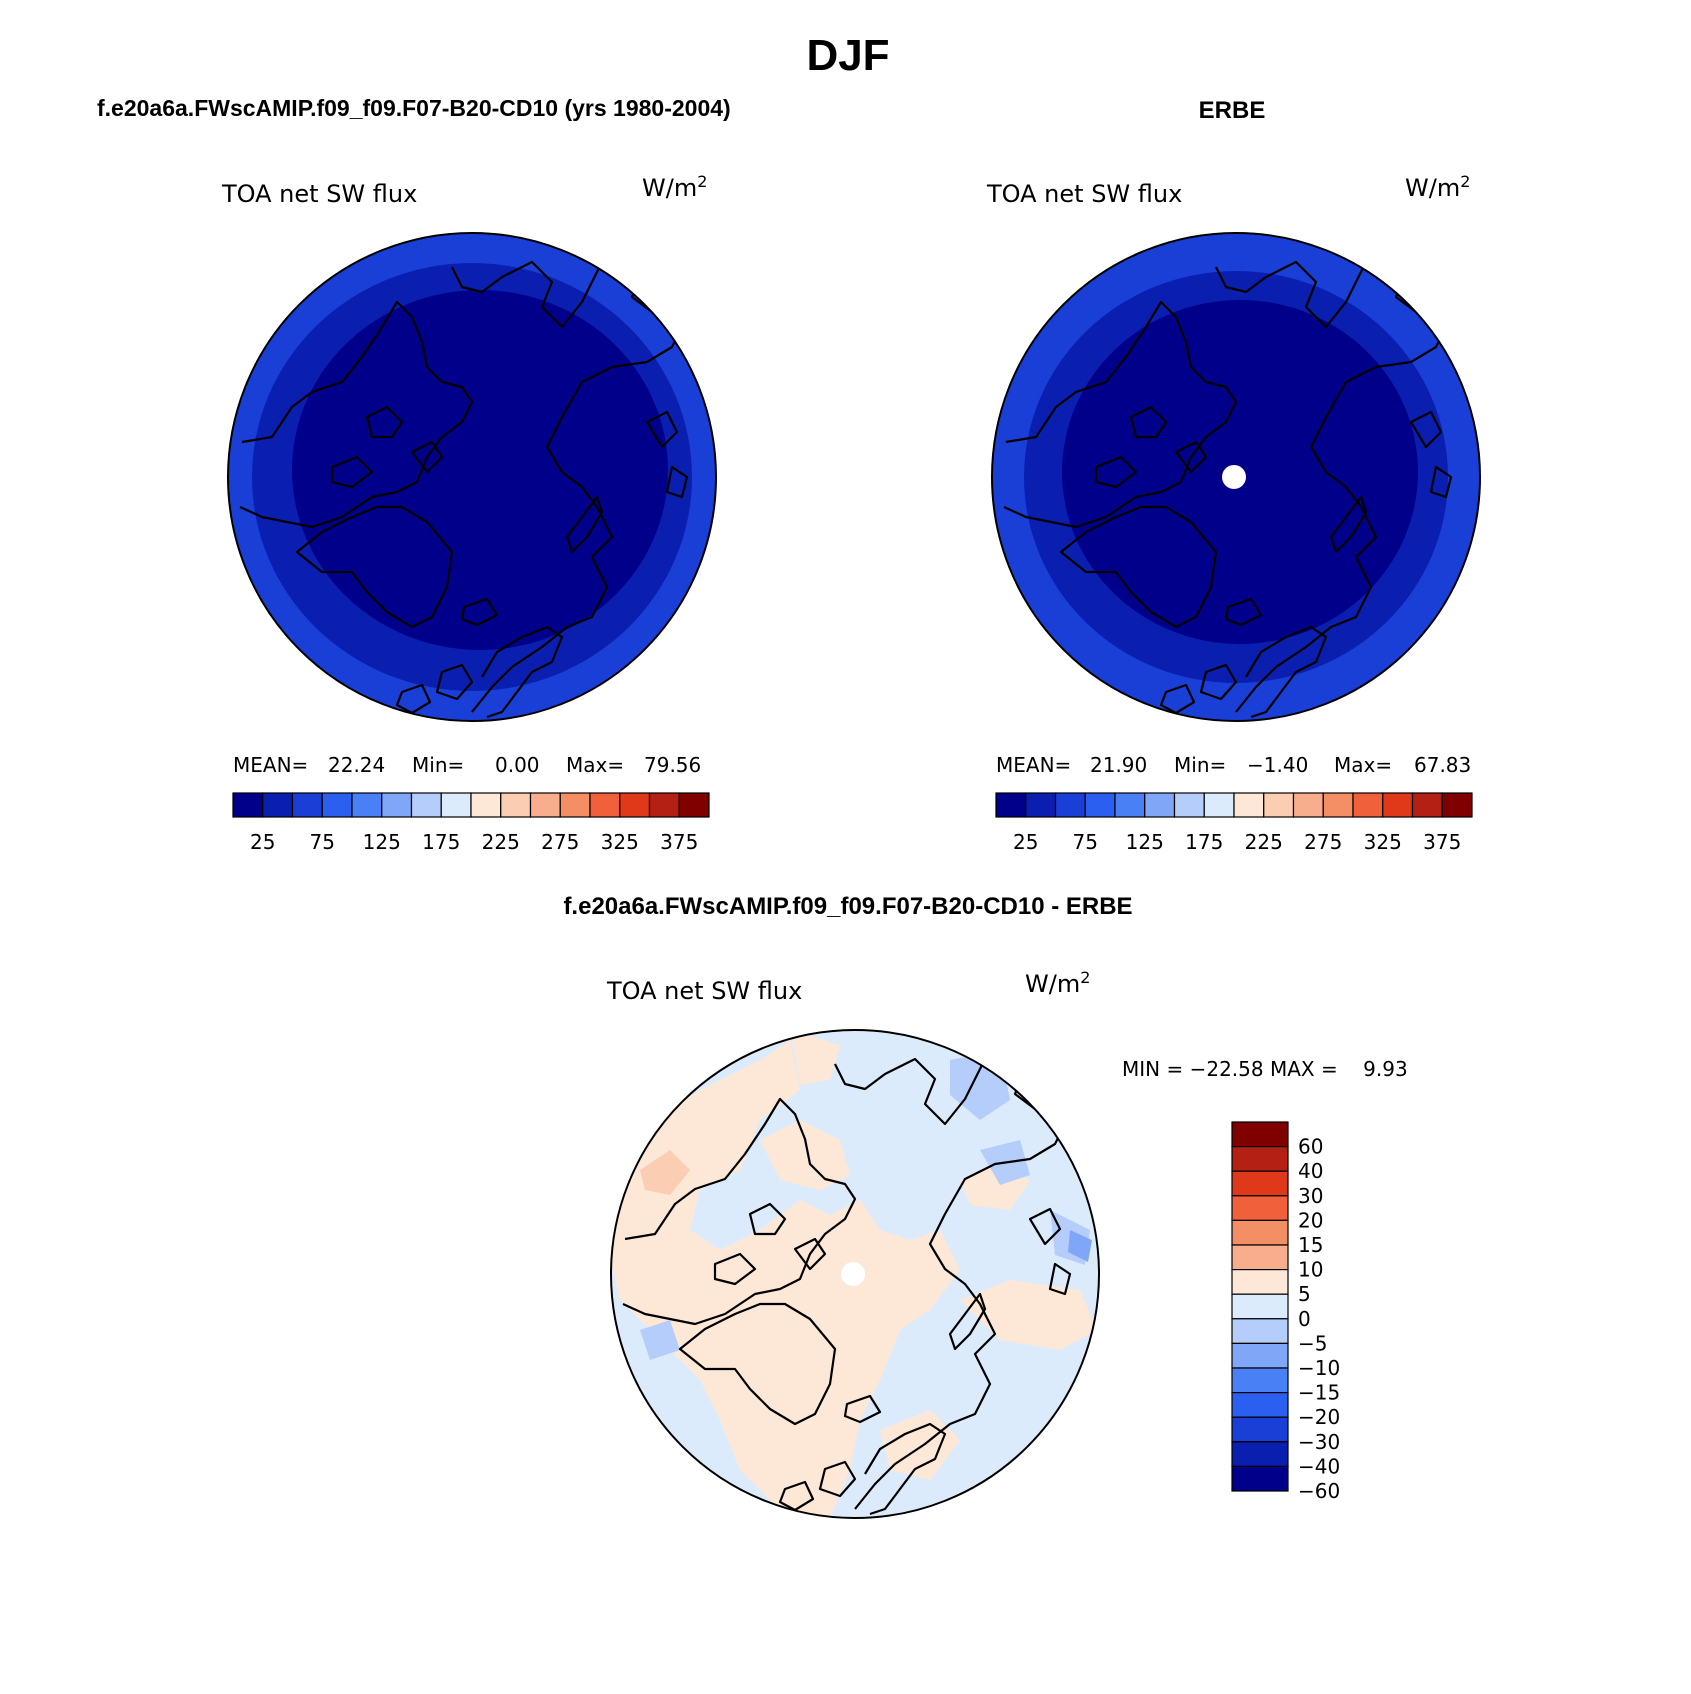 Image resolution: width=1691 pixels, height=1694 pixels. What do you see at coordinates (1319, 1466) in the screenshot?
I see `panel-diff-colorbar-tick-label: −40` at bounding box center [1319, 1466].